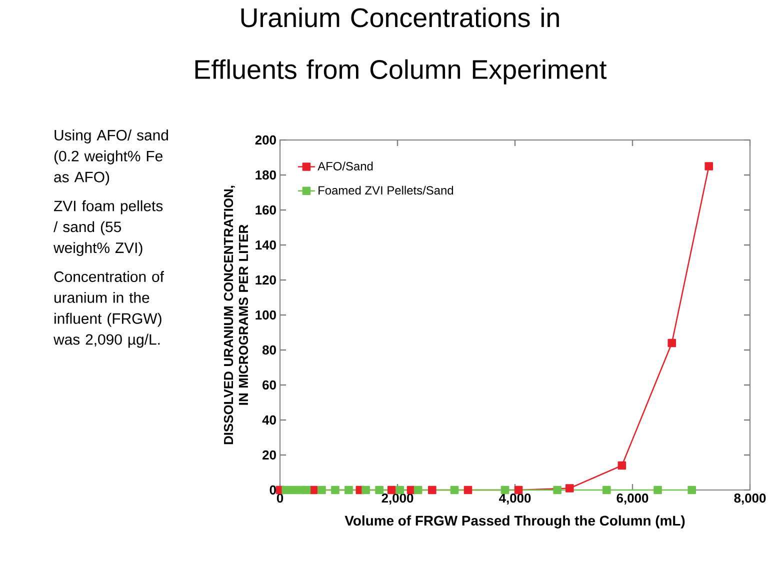 The image size is (776, 582). Describe the element at coordinates (266, 175) in the screenshot. I see `y-tick-label: 180` at that location.